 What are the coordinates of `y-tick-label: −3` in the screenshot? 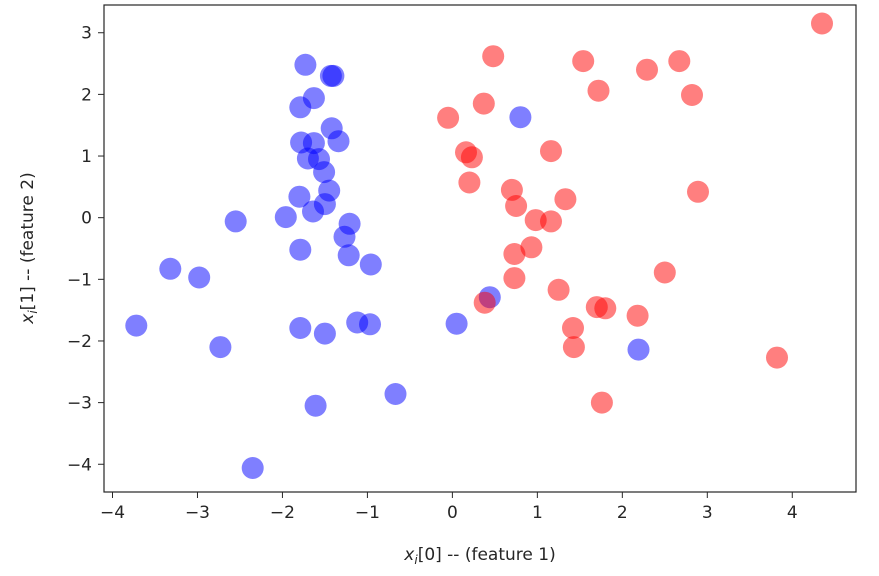 It's located at (79, 404).